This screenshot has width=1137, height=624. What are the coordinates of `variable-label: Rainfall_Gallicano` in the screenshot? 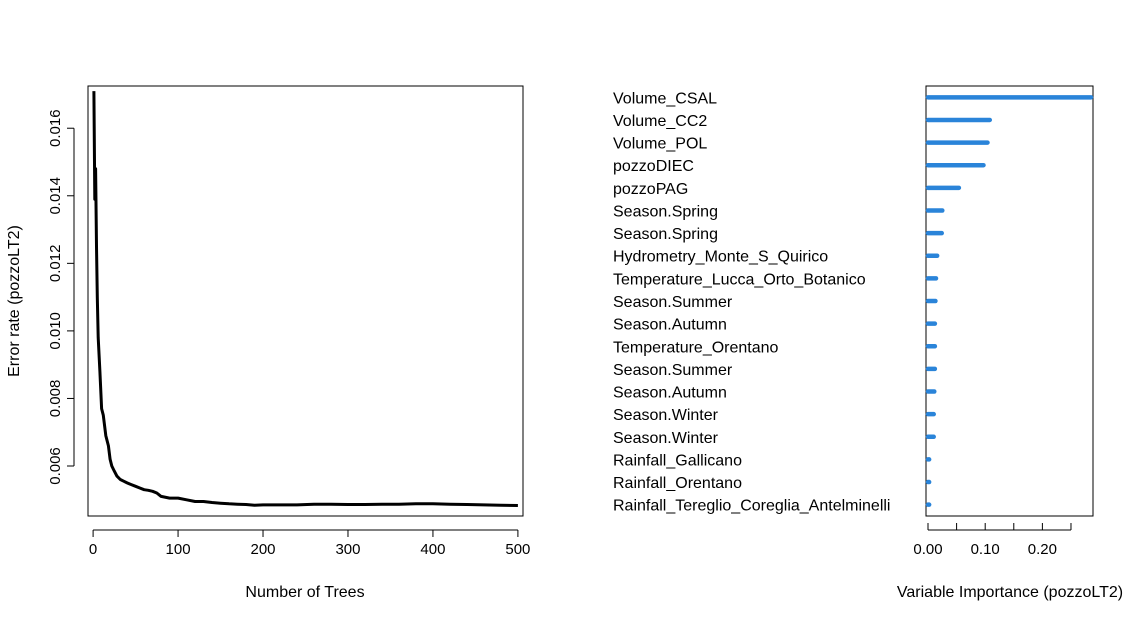 It's located at (677, 460).